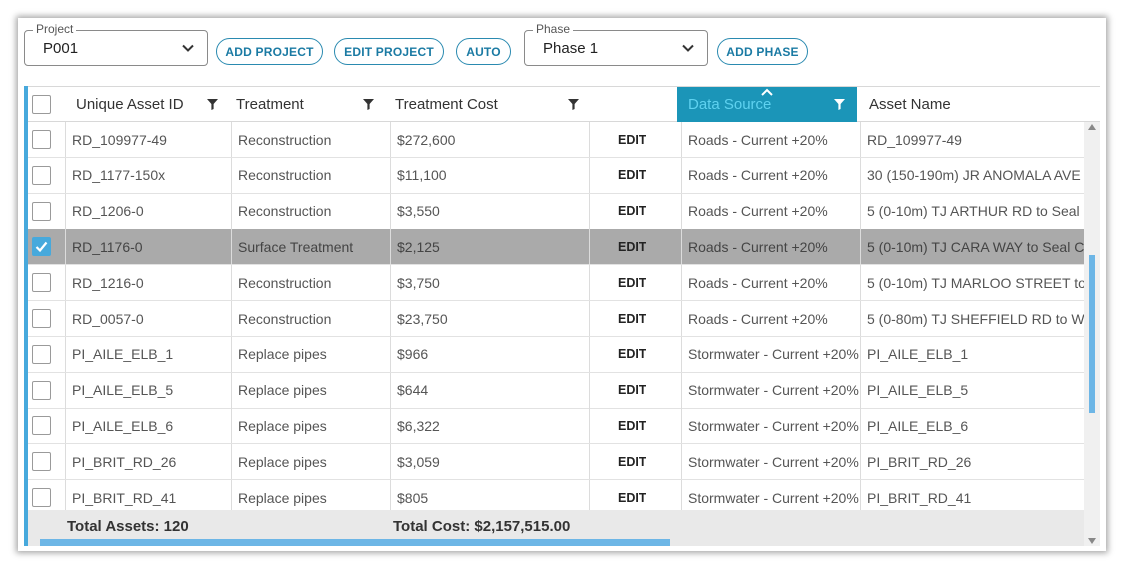 The width and height of the screenshot is (1126, 569). What do you see at coordinates (918, 390) in the screenshot?
I see `cell-asset-name: PI_AILE_ELB_5` at bounding box center [918, 390].